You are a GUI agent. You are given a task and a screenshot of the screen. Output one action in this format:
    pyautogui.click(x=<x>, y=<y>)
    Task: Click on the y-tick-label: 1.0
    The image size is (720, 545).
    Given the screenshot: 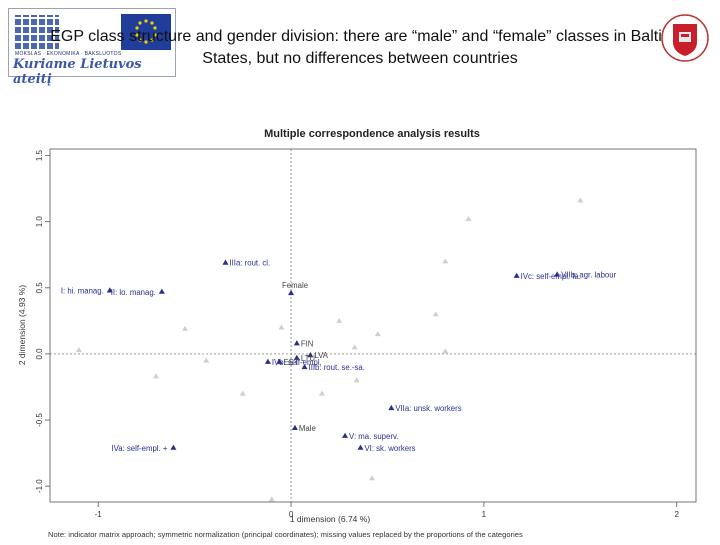 What is the action you would take?
    pyautogui.click(x=39, y=222)
    